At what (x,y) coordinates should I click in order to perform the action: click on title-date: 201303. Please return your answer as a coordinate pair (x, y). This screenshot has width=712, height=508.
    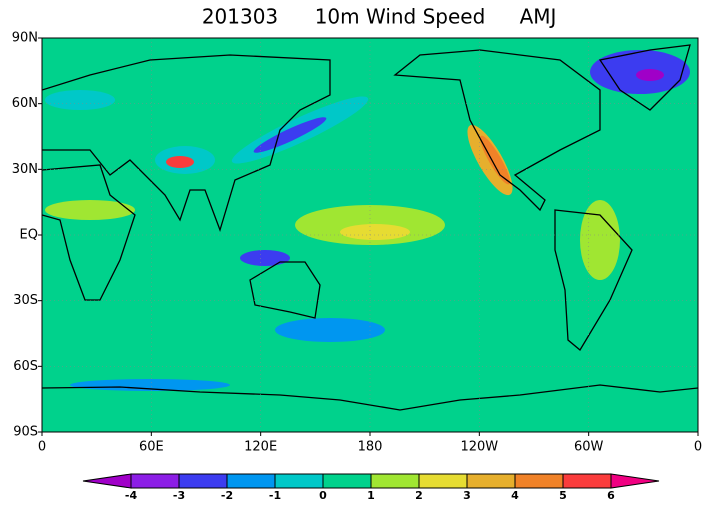
    Looking at the image, I should click on (240, 17).